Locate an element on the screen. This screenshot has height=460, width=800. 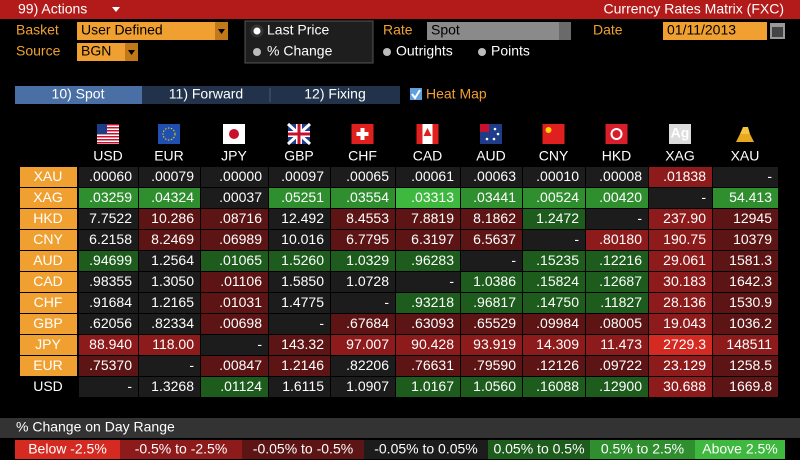
rate-value: 8.1862 is located at coordinates (494, 218).